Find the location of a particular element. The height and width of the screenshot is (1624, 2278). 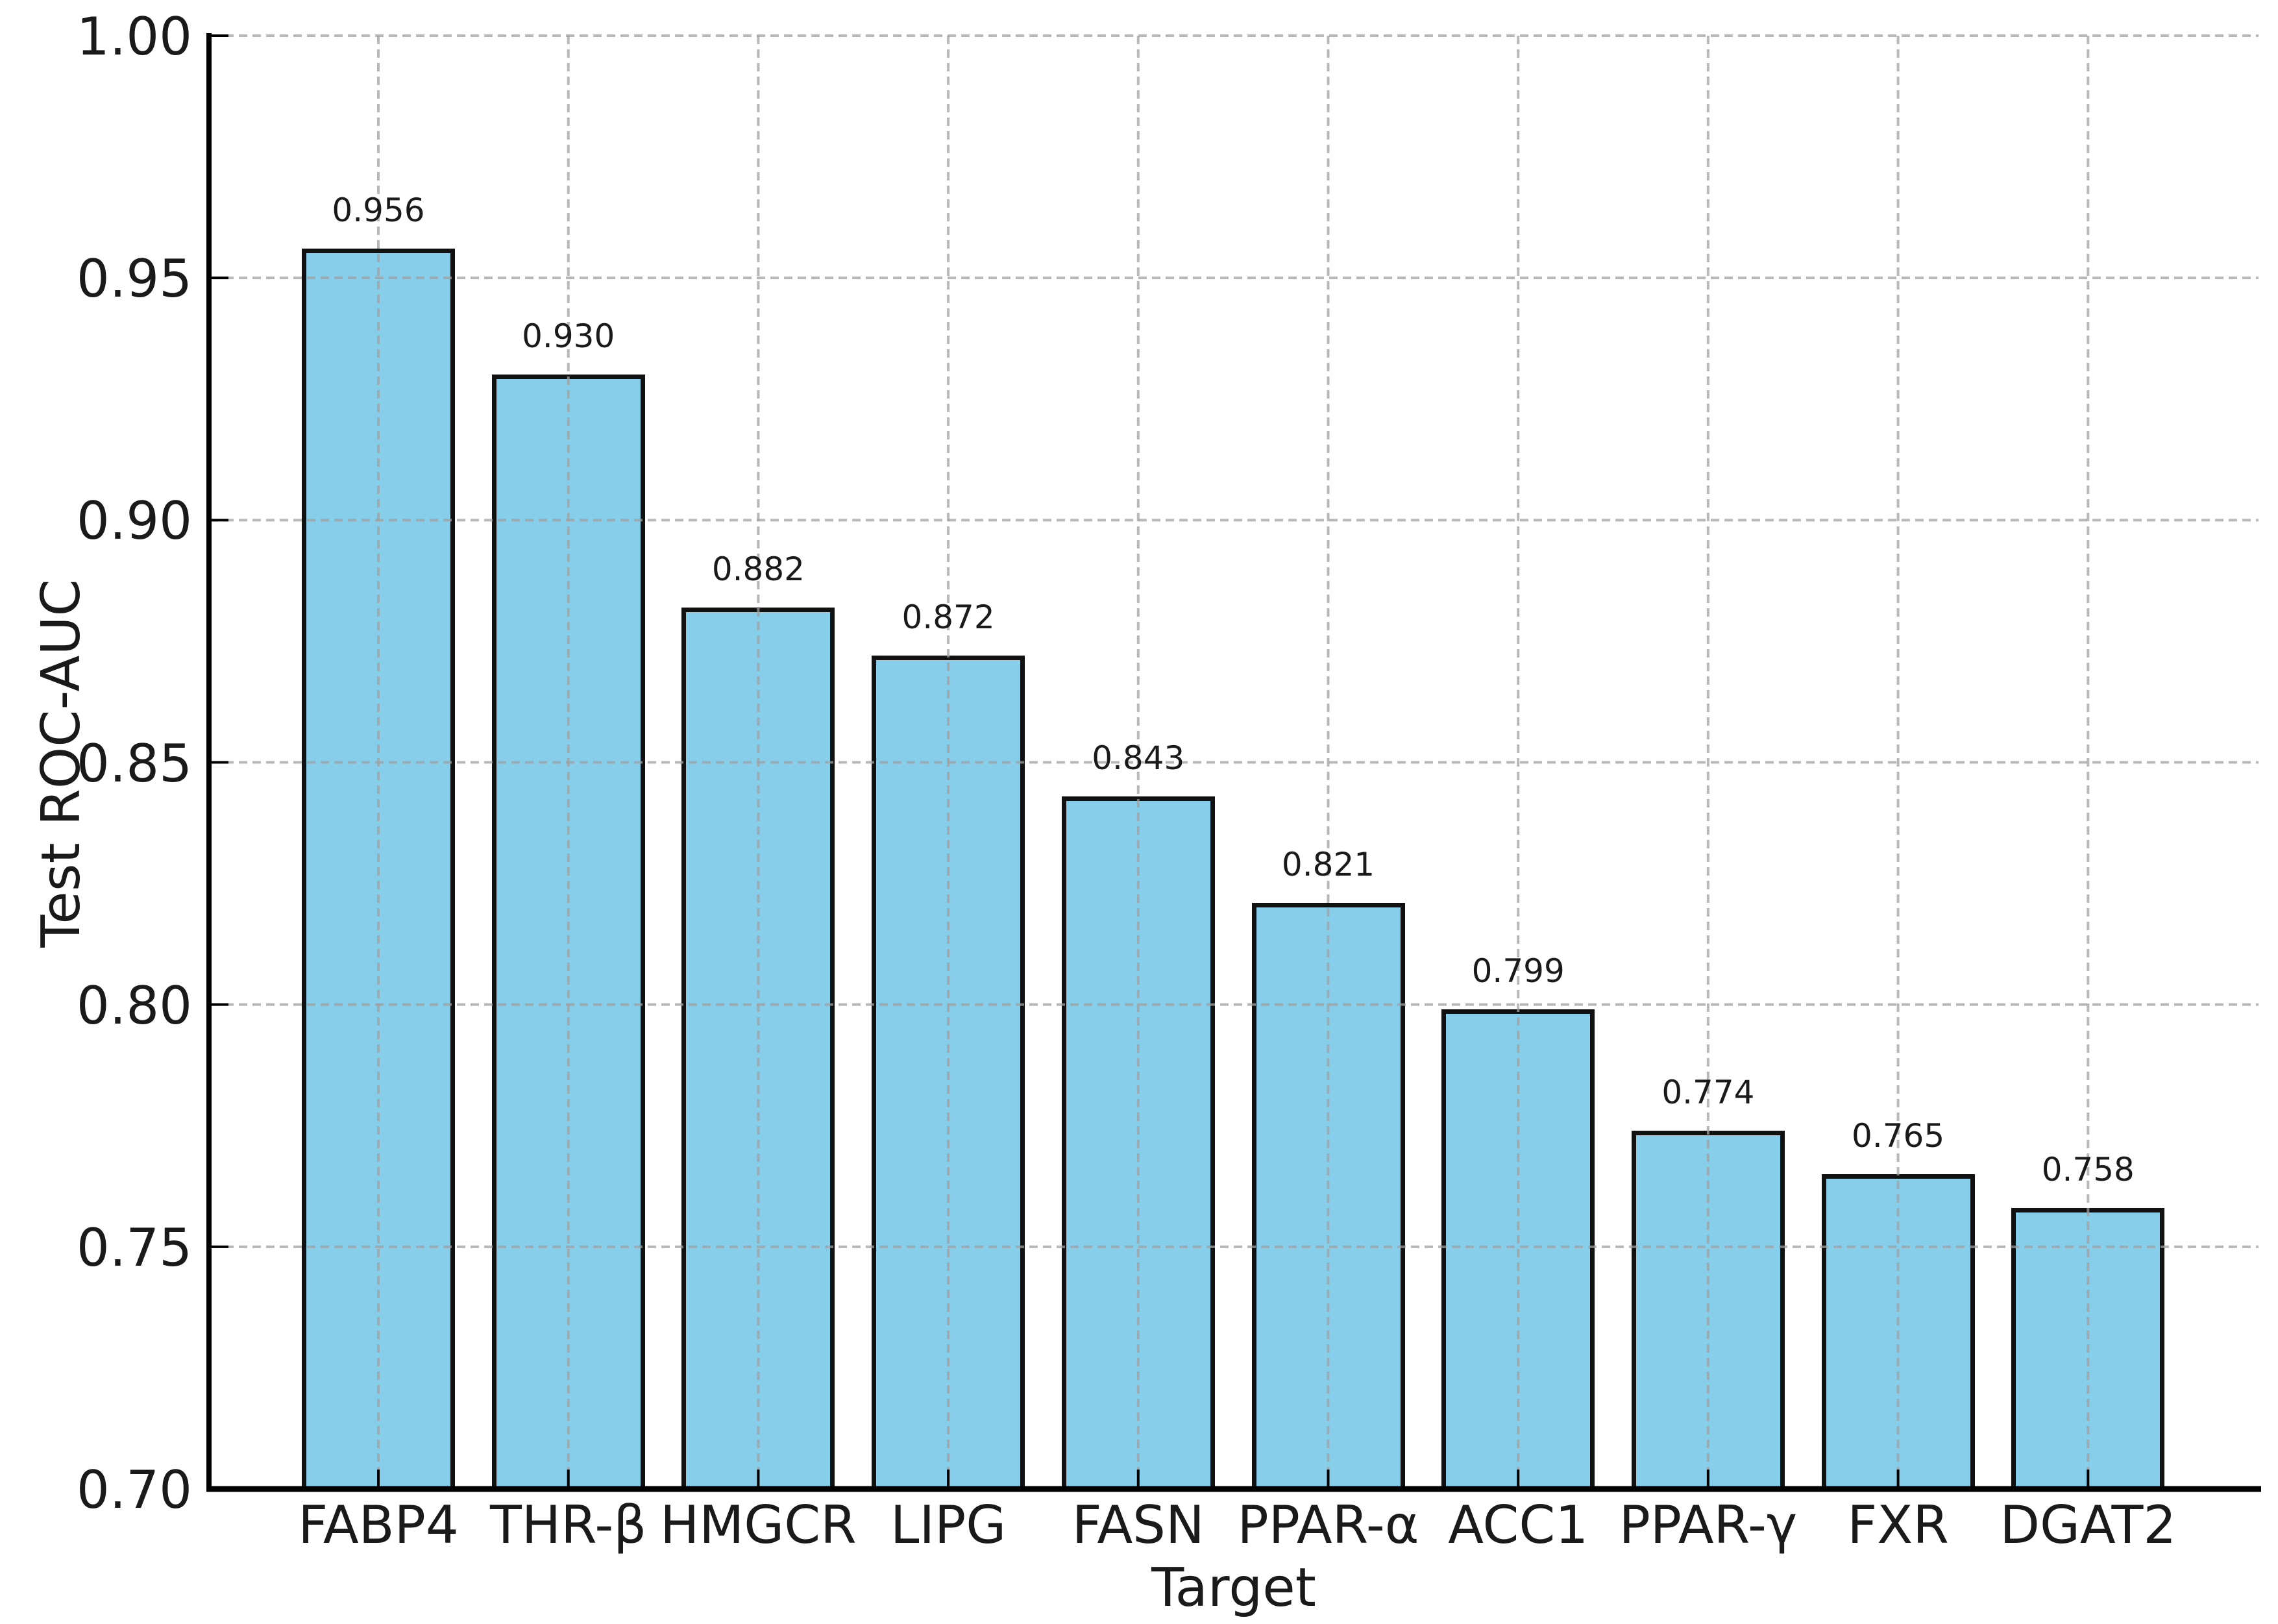

x-tick-label-FXR: FXR is located at coordinates (1898, 1525).